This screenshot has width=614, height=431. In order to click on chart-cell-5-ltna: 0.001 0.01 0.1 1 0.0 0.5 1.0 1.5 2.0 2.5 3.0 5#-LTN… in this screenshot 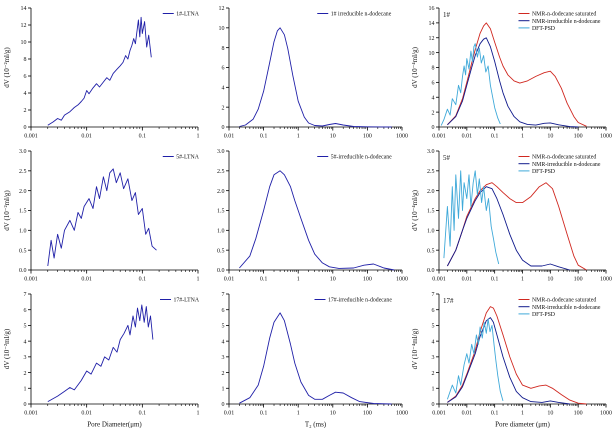, I will do `click(103, 215)`.